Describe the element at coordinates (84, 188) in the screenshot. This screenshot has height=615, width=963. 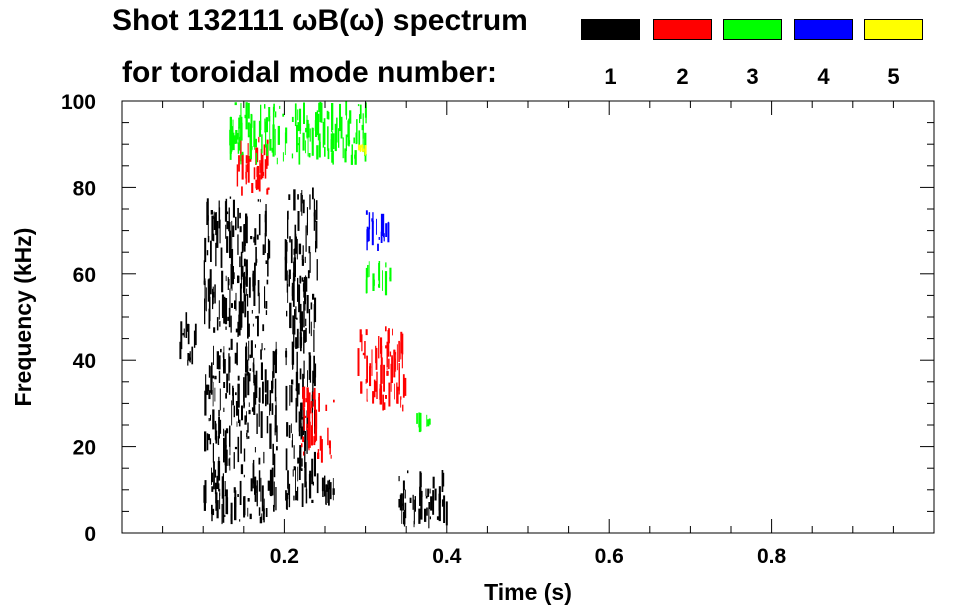
I see `y-tick-label: 80` at that location.